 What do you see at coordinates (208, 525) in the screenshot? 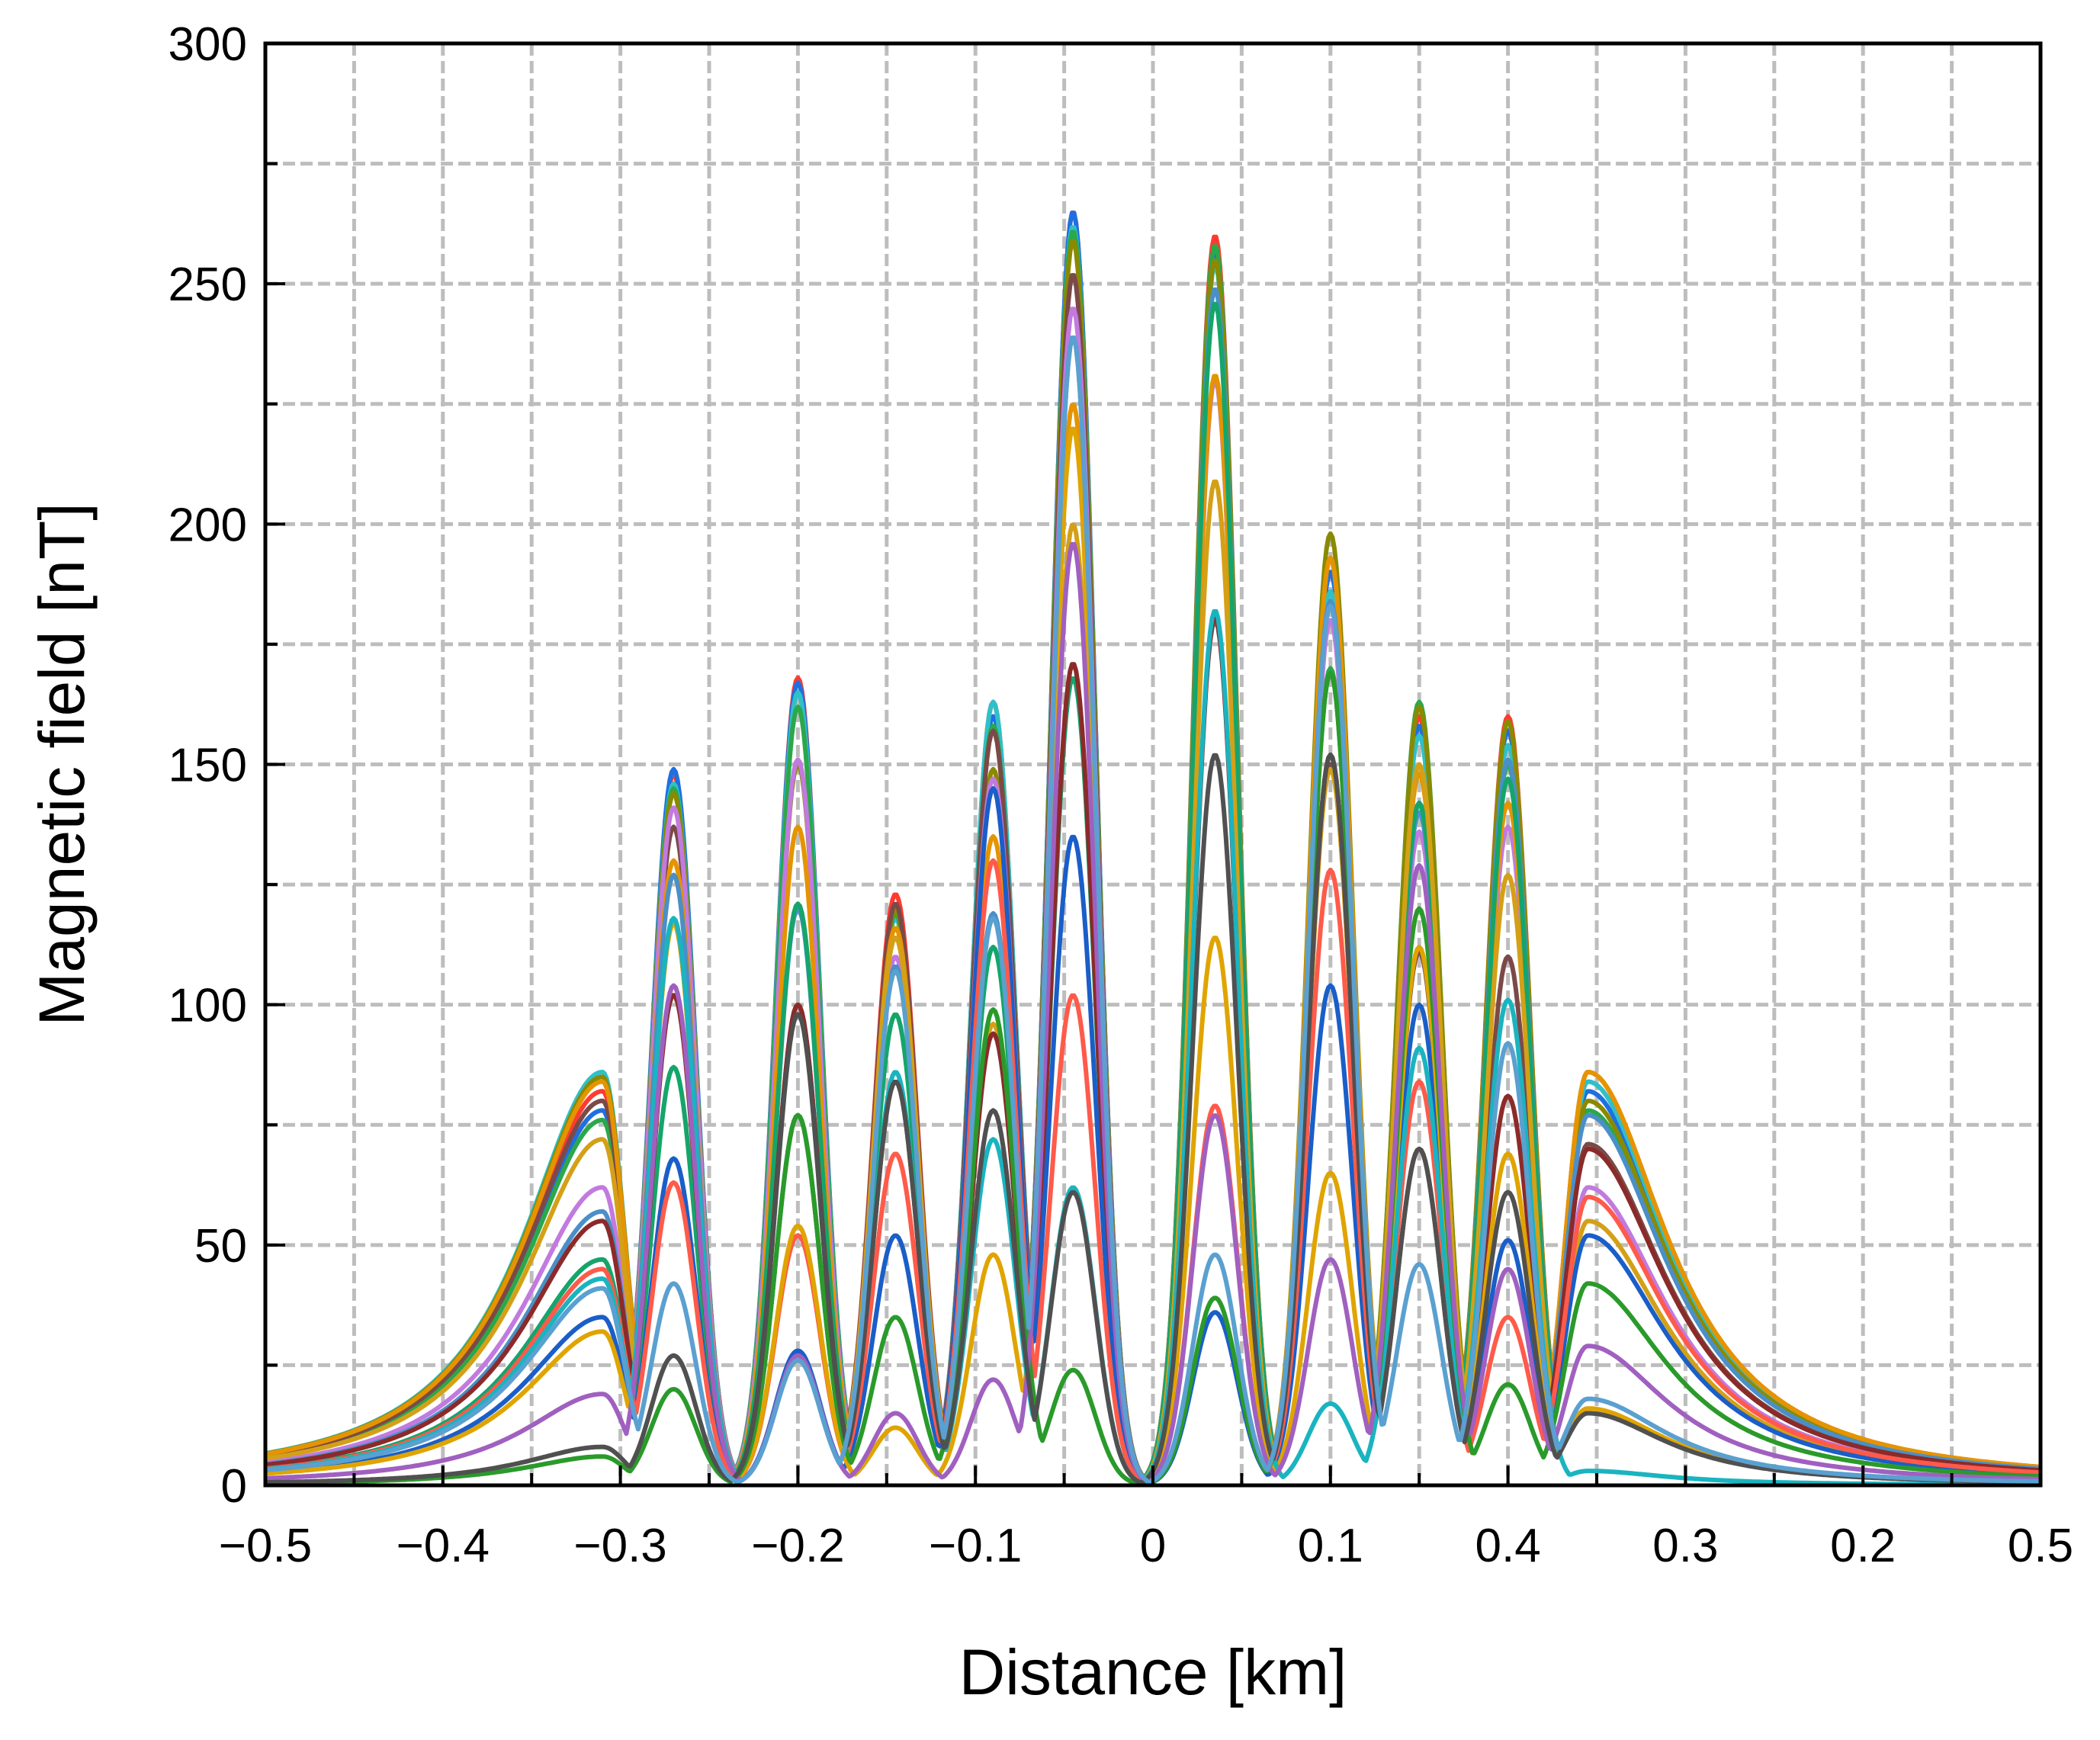
I see `y-tick-label: 200` at bounding box center [208, 525].